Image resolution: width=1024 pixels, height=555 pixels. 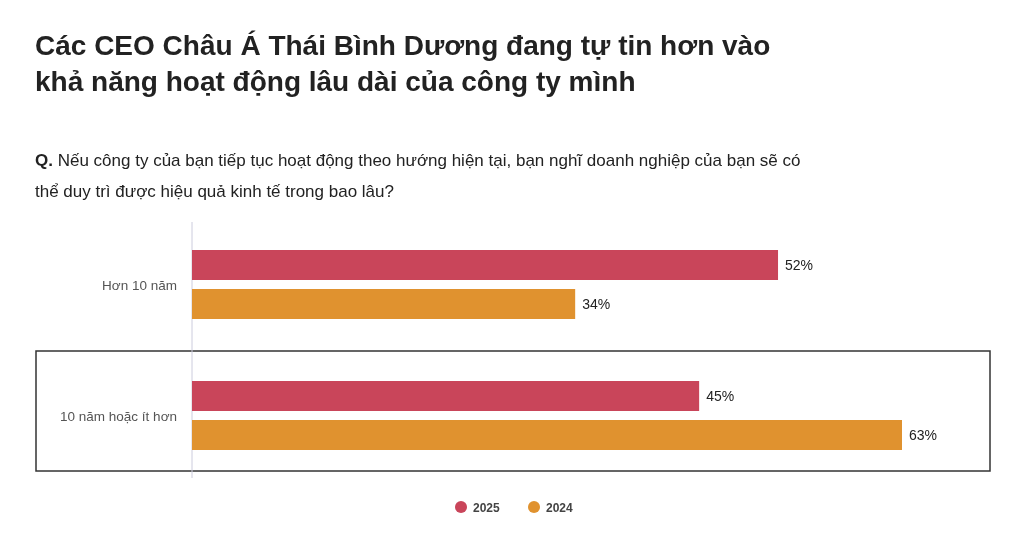 What do you see at coordinates (596, 304) in the screenshot?
I see `data-label: 34%` at bounding box center [596, 304].